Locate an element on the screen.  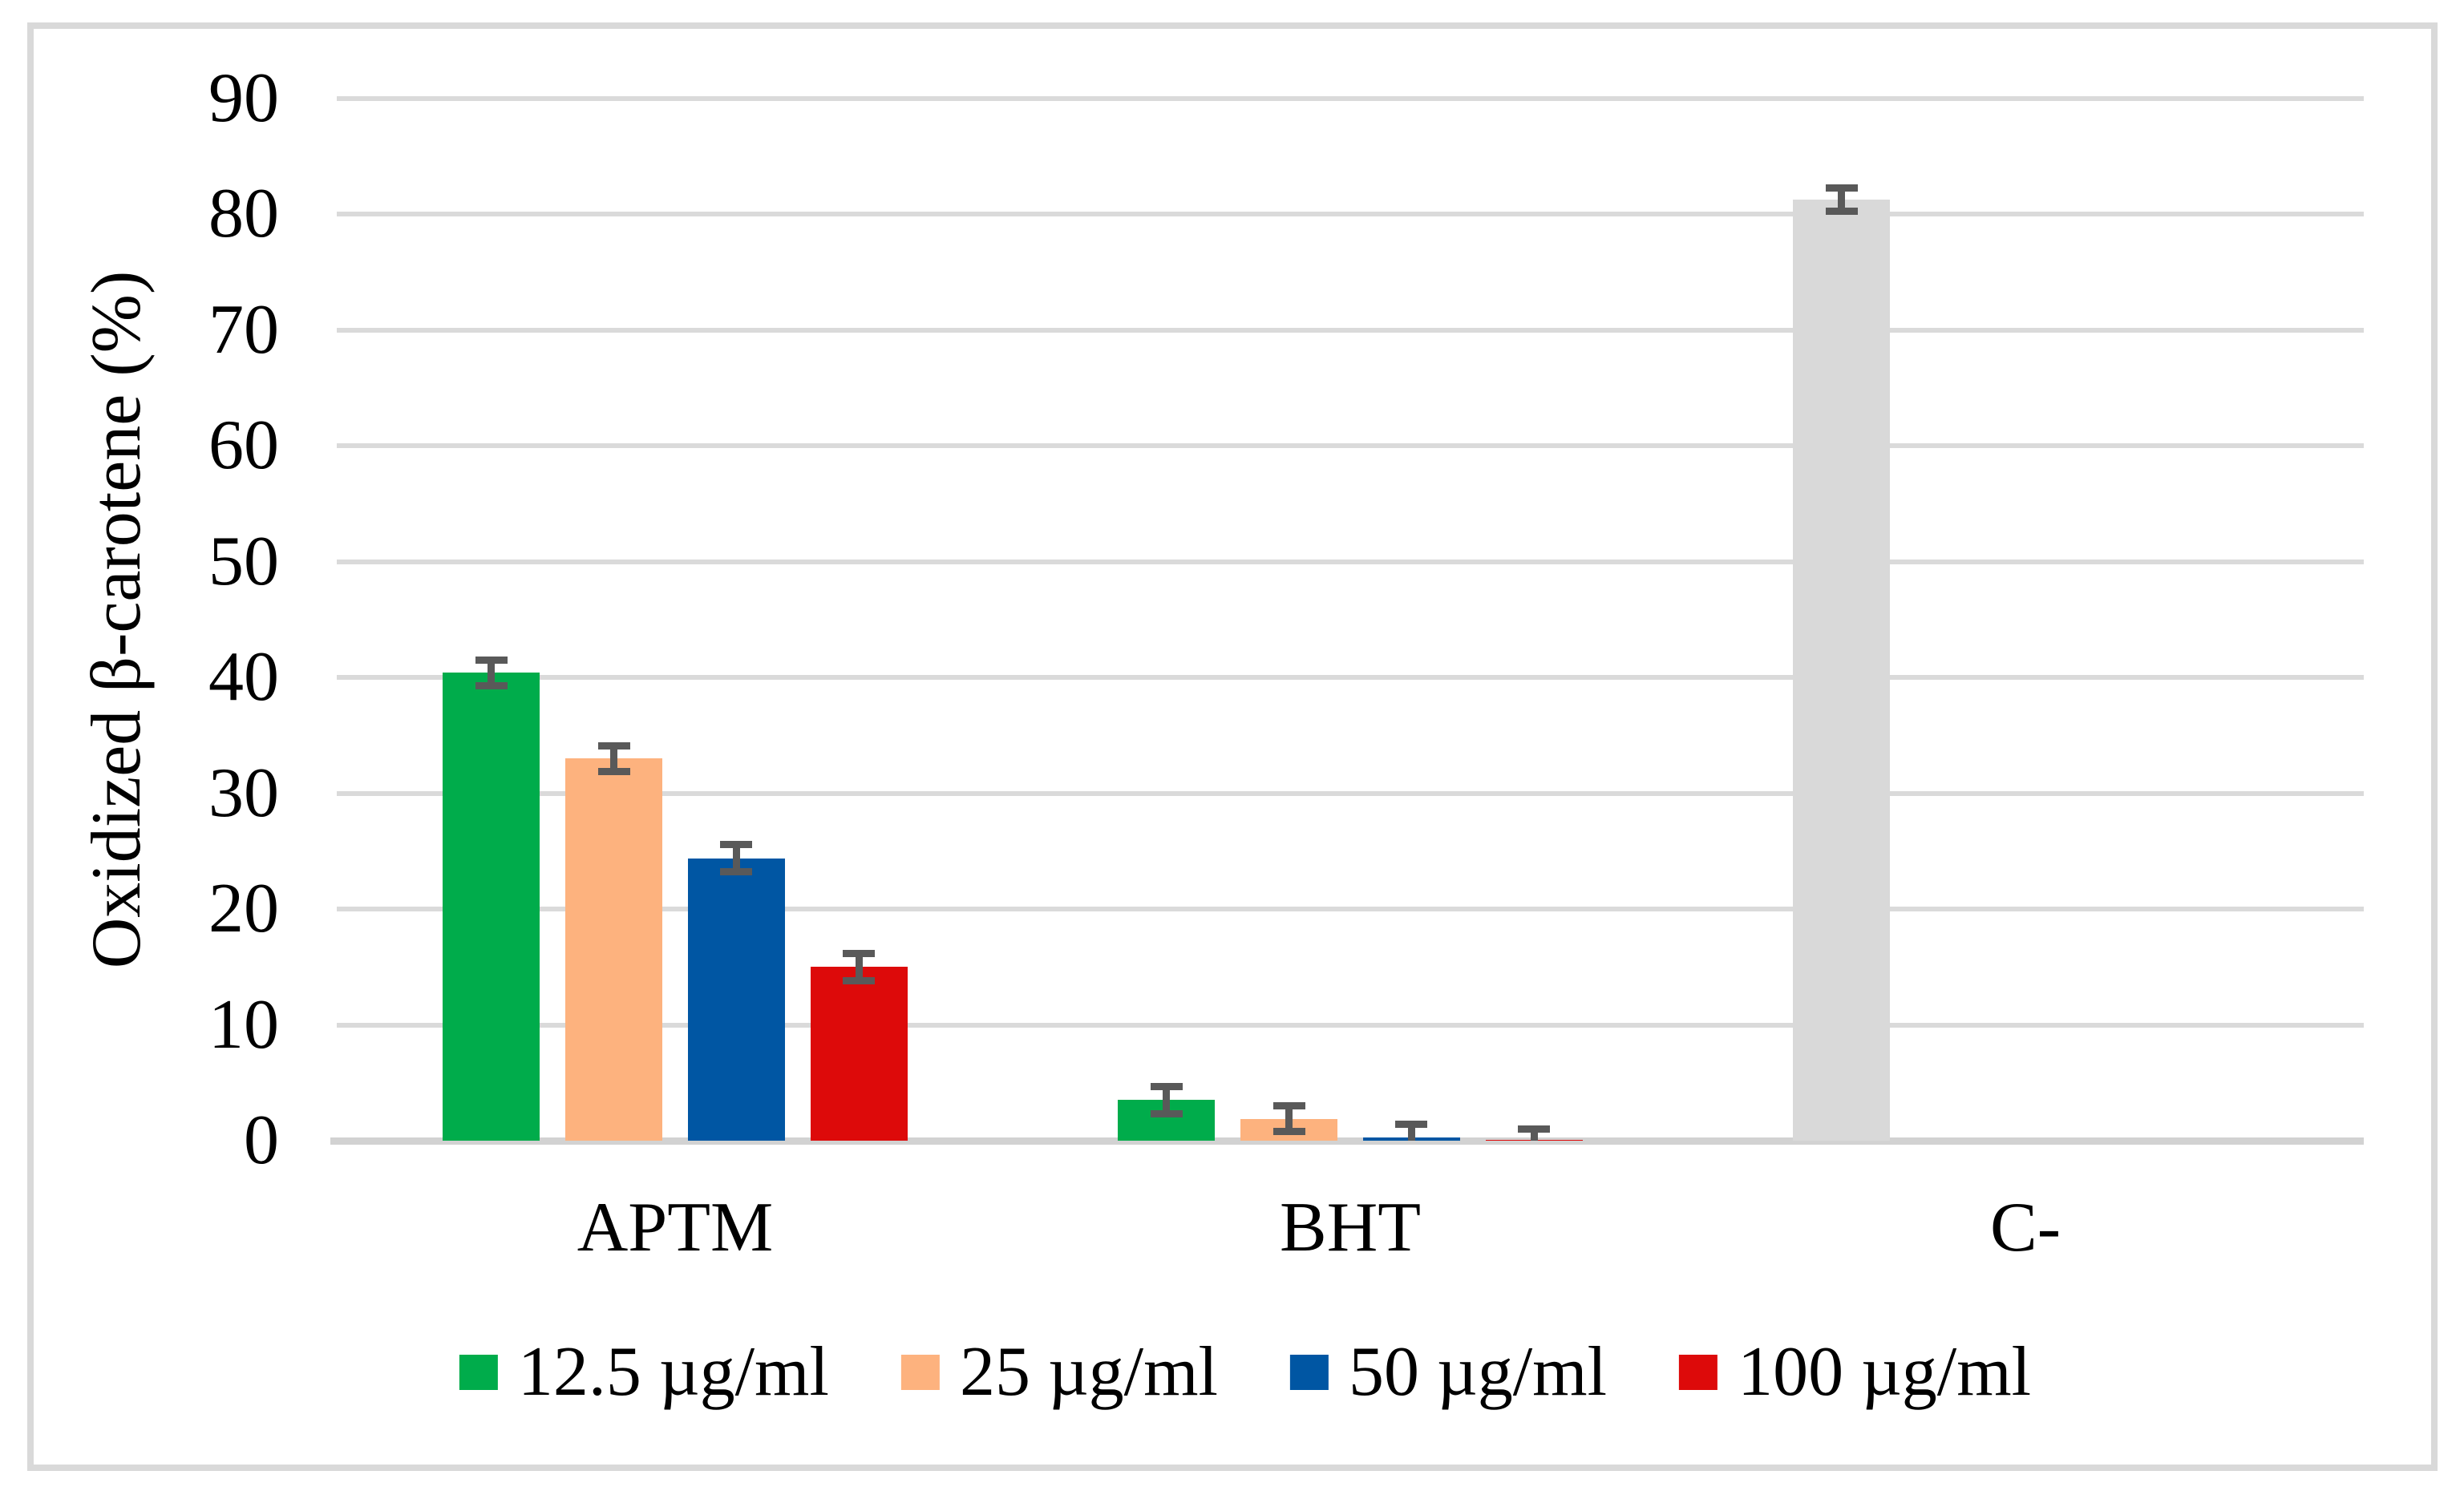
legend-label: 12.5 µg/ml is located at coordinates (673, 1372).